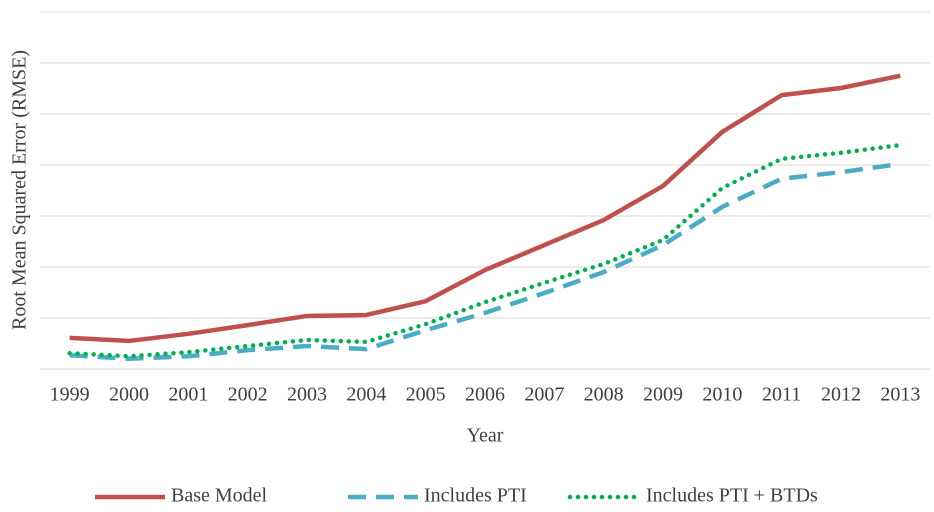 This screenshot has height=512, width=934. I want to click on x-tick-label: 2010, so click(722, 395).